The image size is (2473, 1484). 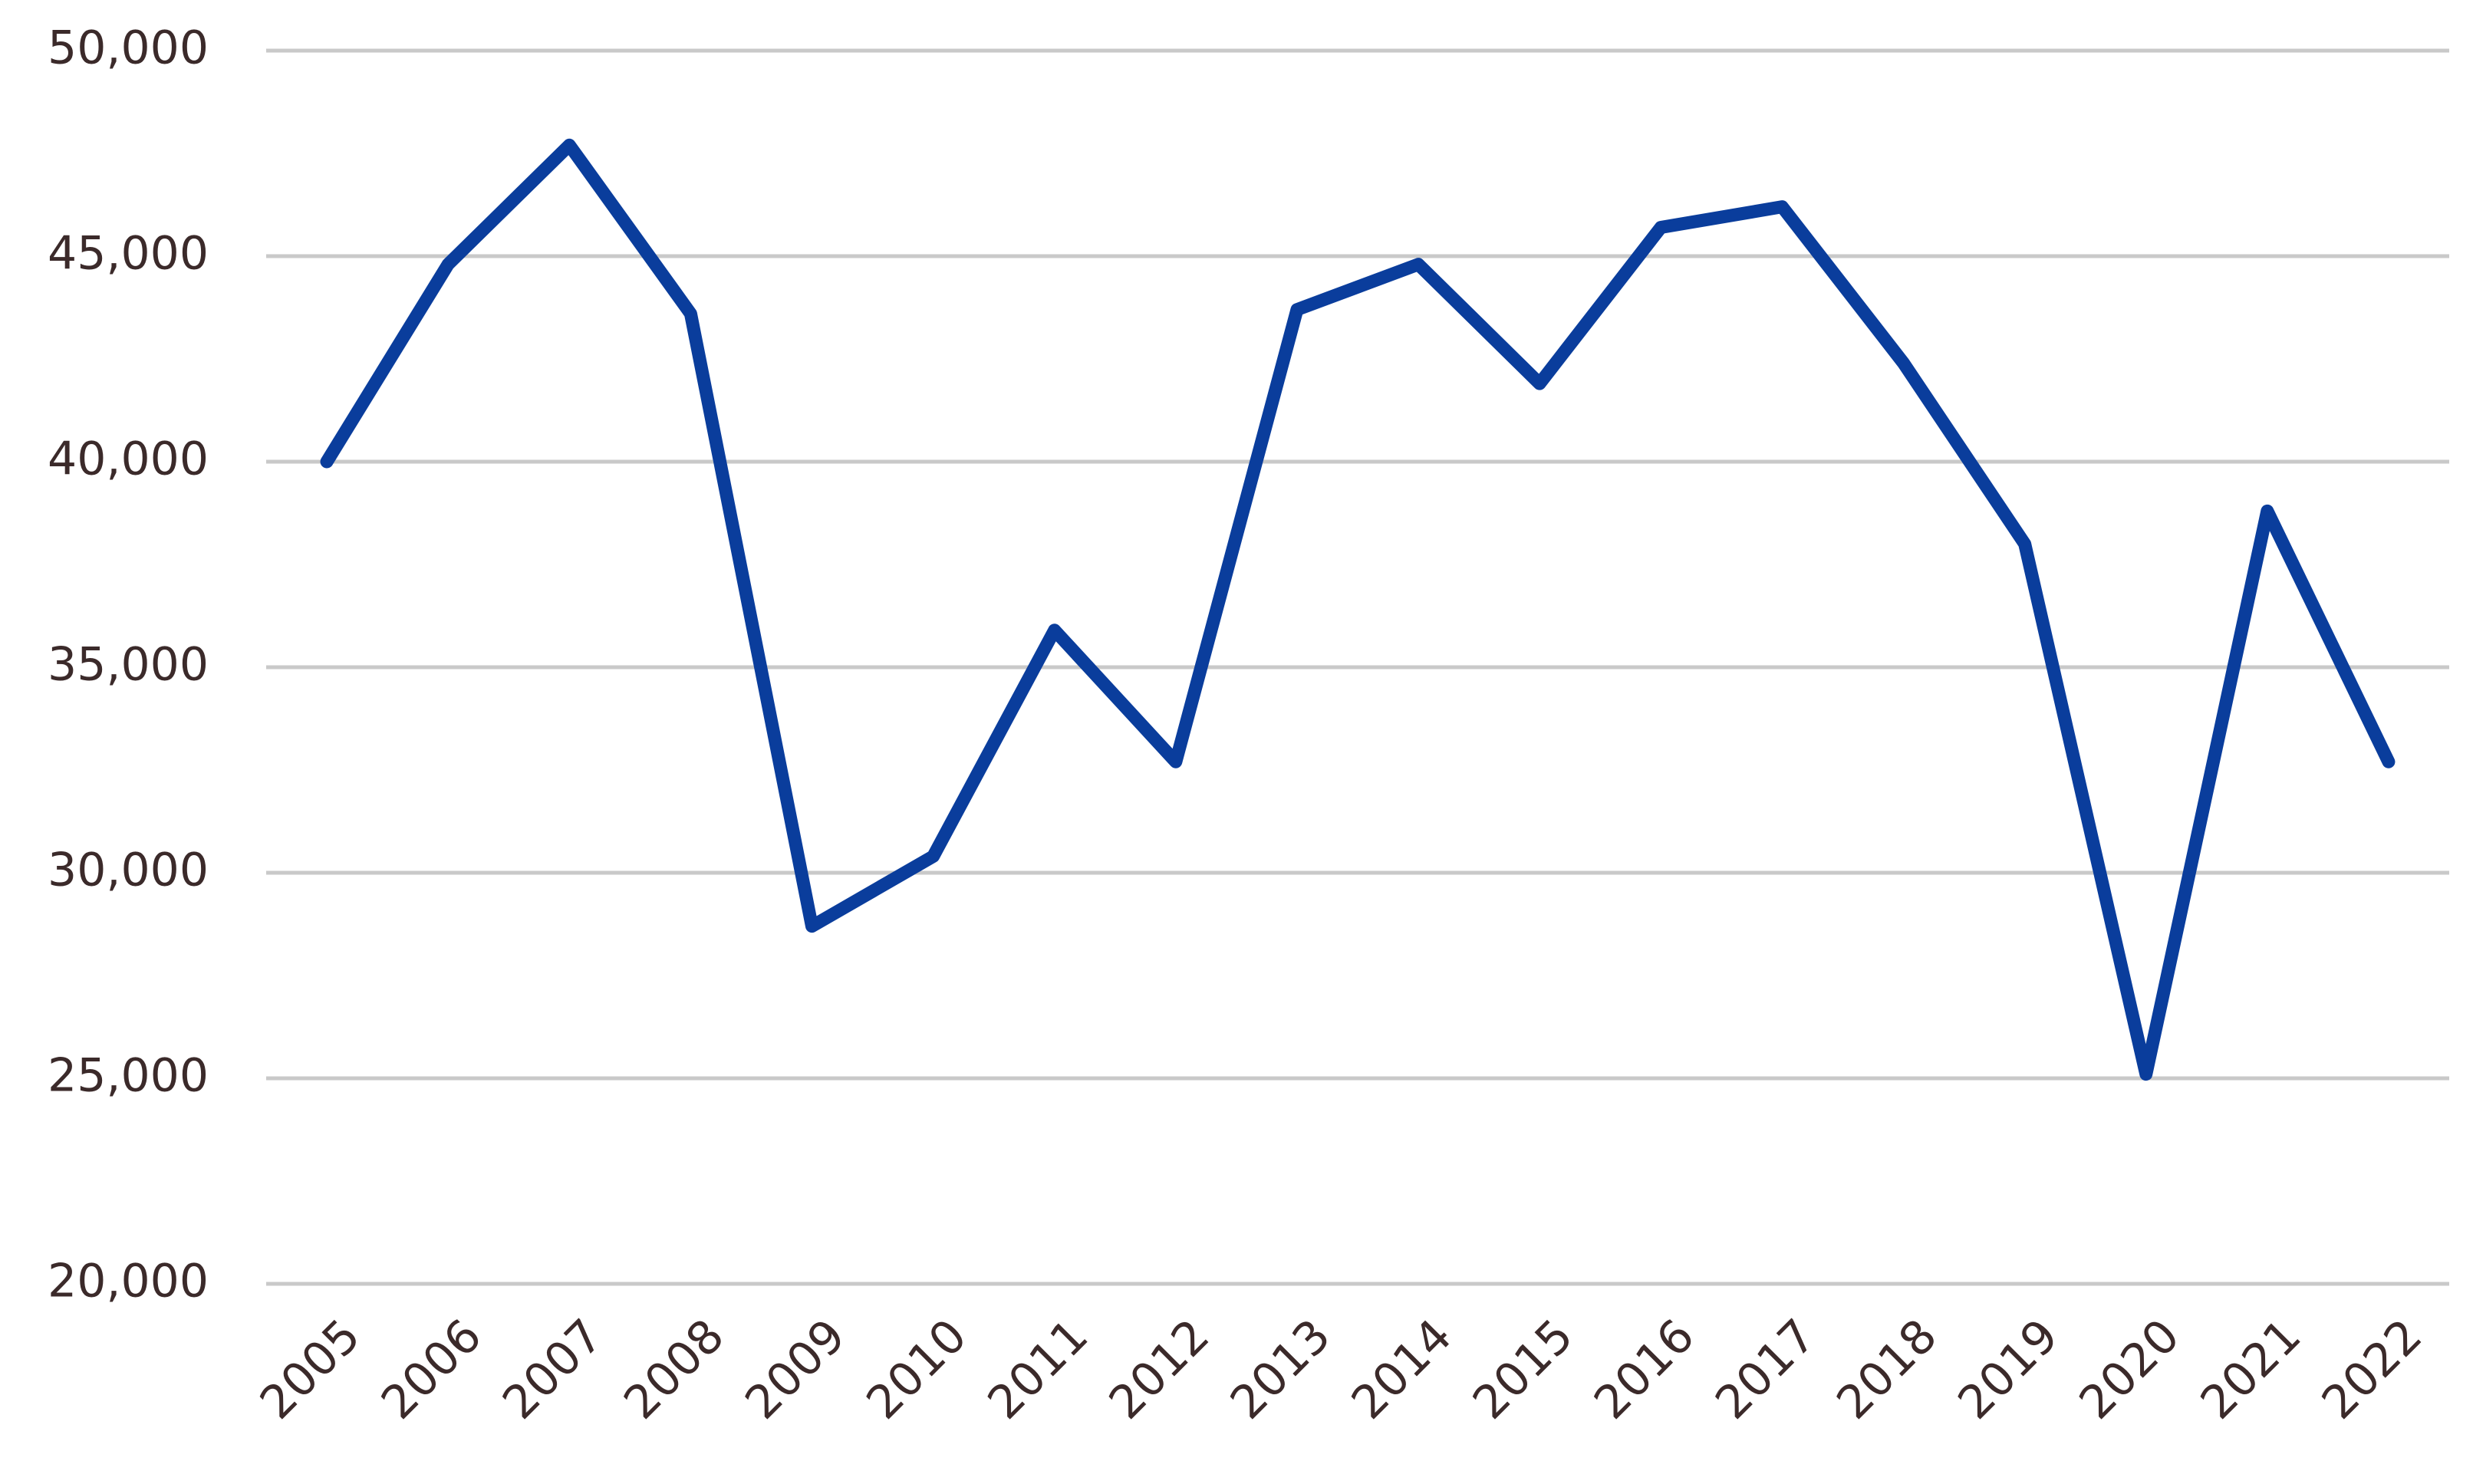 What do you see at coordinates (795, 1369) in the screenshot?
I see `x-tick-label: 2009` at bounding box center [795, 1369].